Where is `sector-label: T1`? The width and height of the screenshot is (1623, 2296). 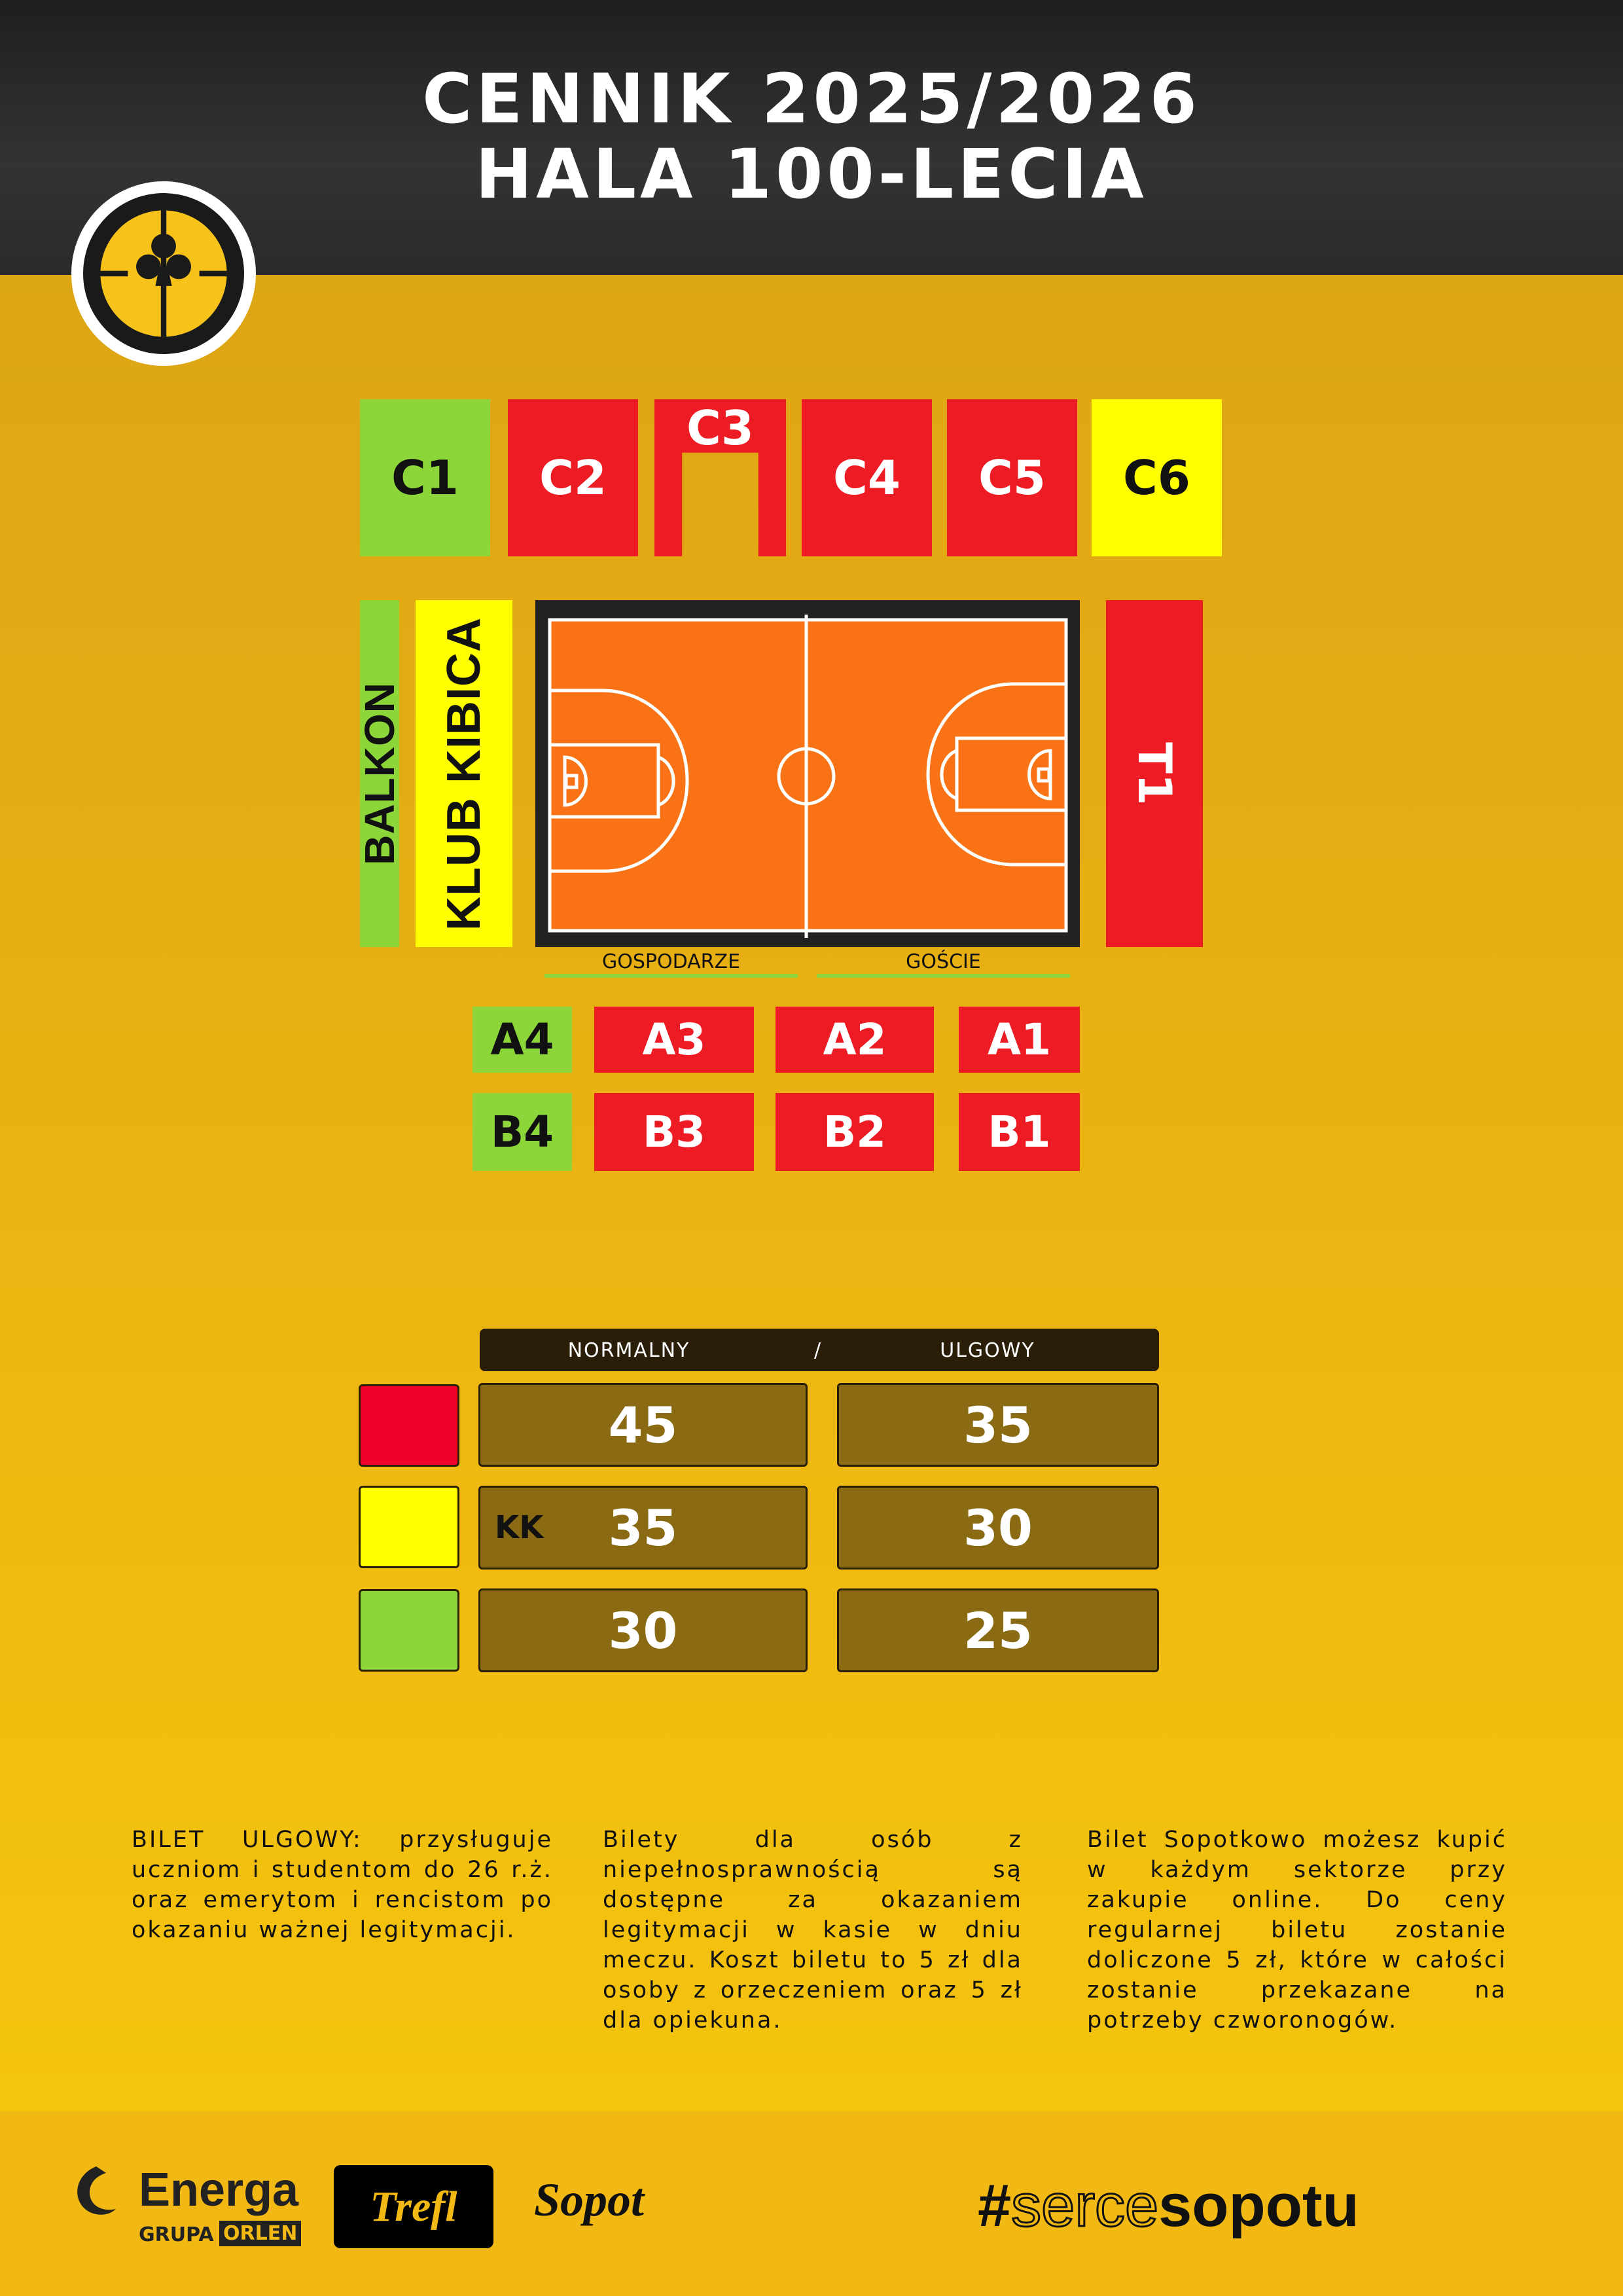
sector-label: T1 is located at coordinates (1154, 774).